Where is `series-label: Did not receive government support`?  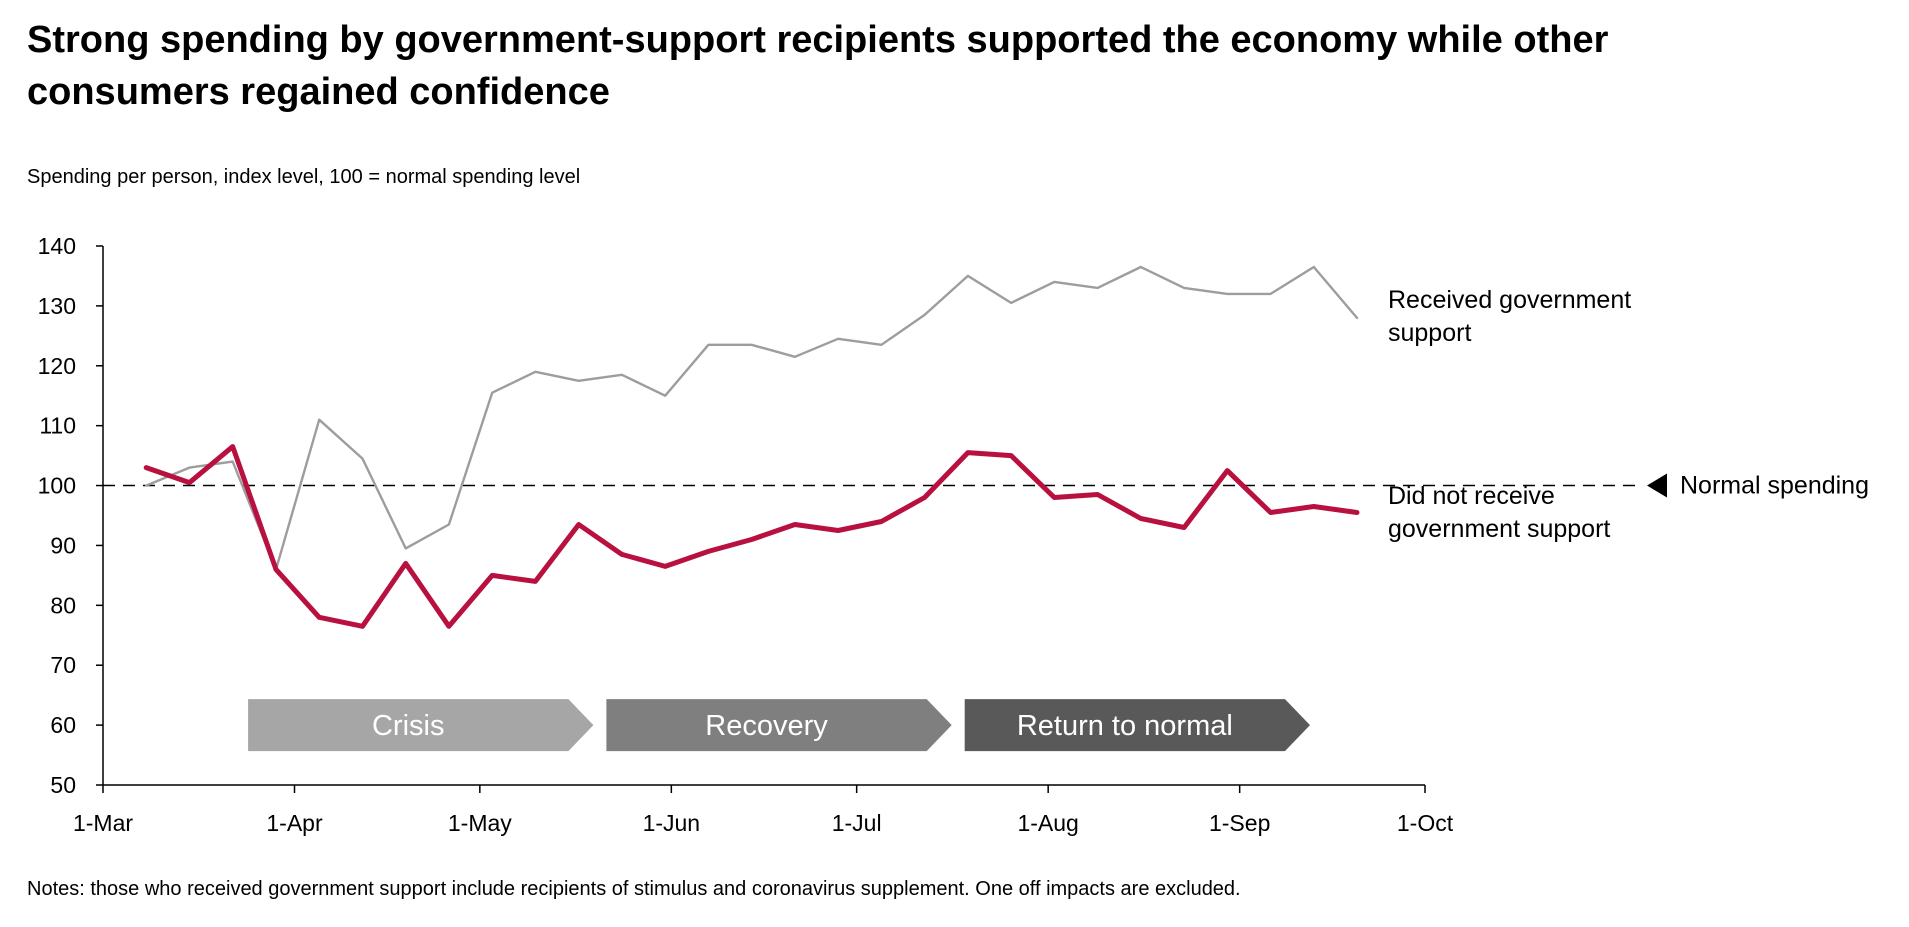 series-label: Did not receive government support is located at coordinates (1499, 512).